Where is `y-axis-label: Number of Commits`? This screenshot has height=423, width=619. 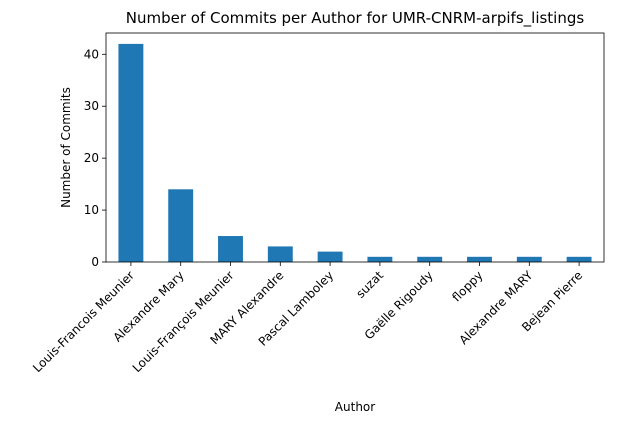
y-axis-label: Number of Commits is located at coordinates (66, 147).